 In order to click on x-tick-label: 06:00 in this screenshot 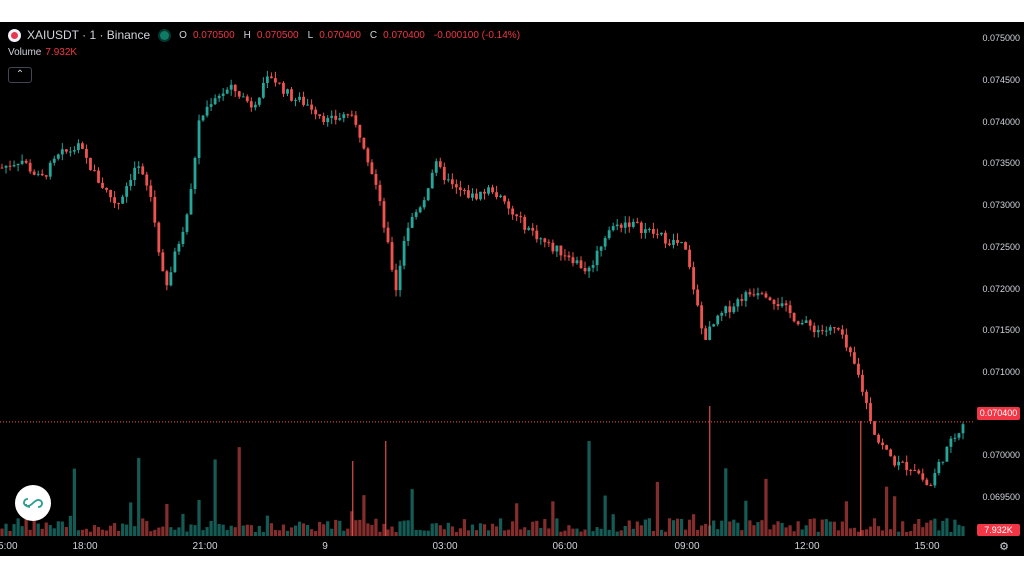, I will do `click(565, 546)`.